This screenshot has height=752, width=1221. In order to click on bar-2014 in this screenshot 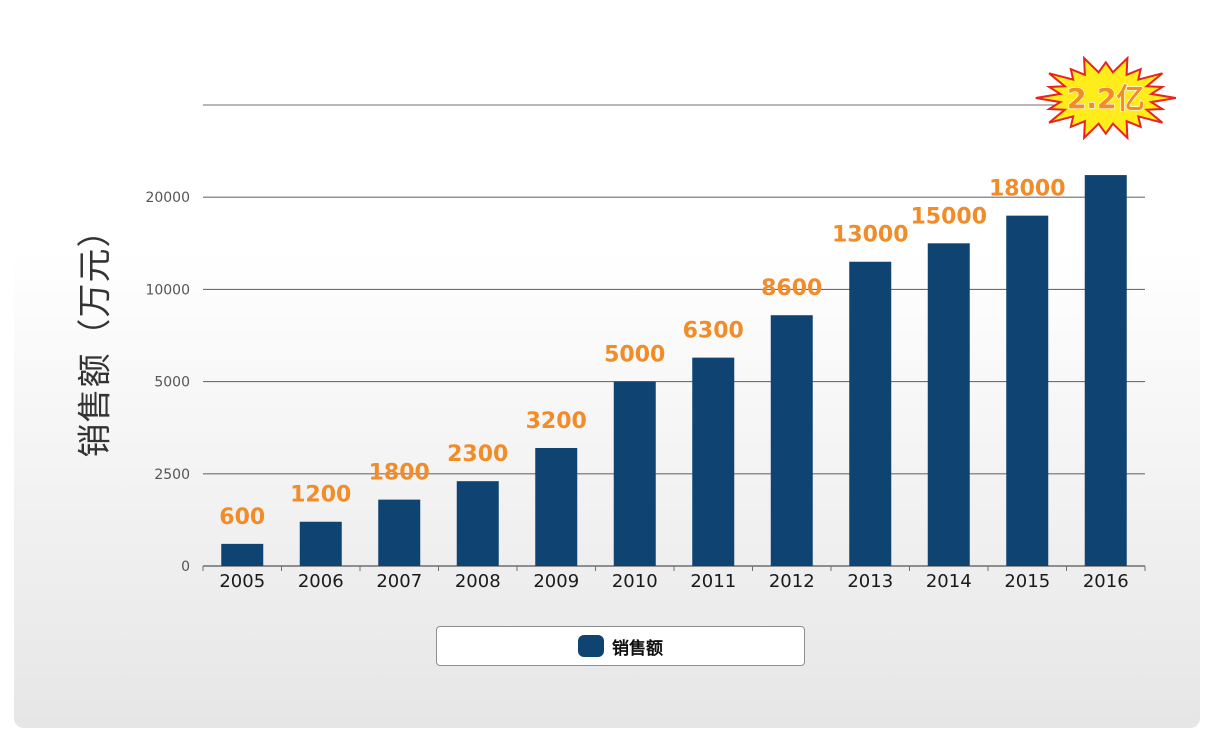, I will do `click(948, 405)`.